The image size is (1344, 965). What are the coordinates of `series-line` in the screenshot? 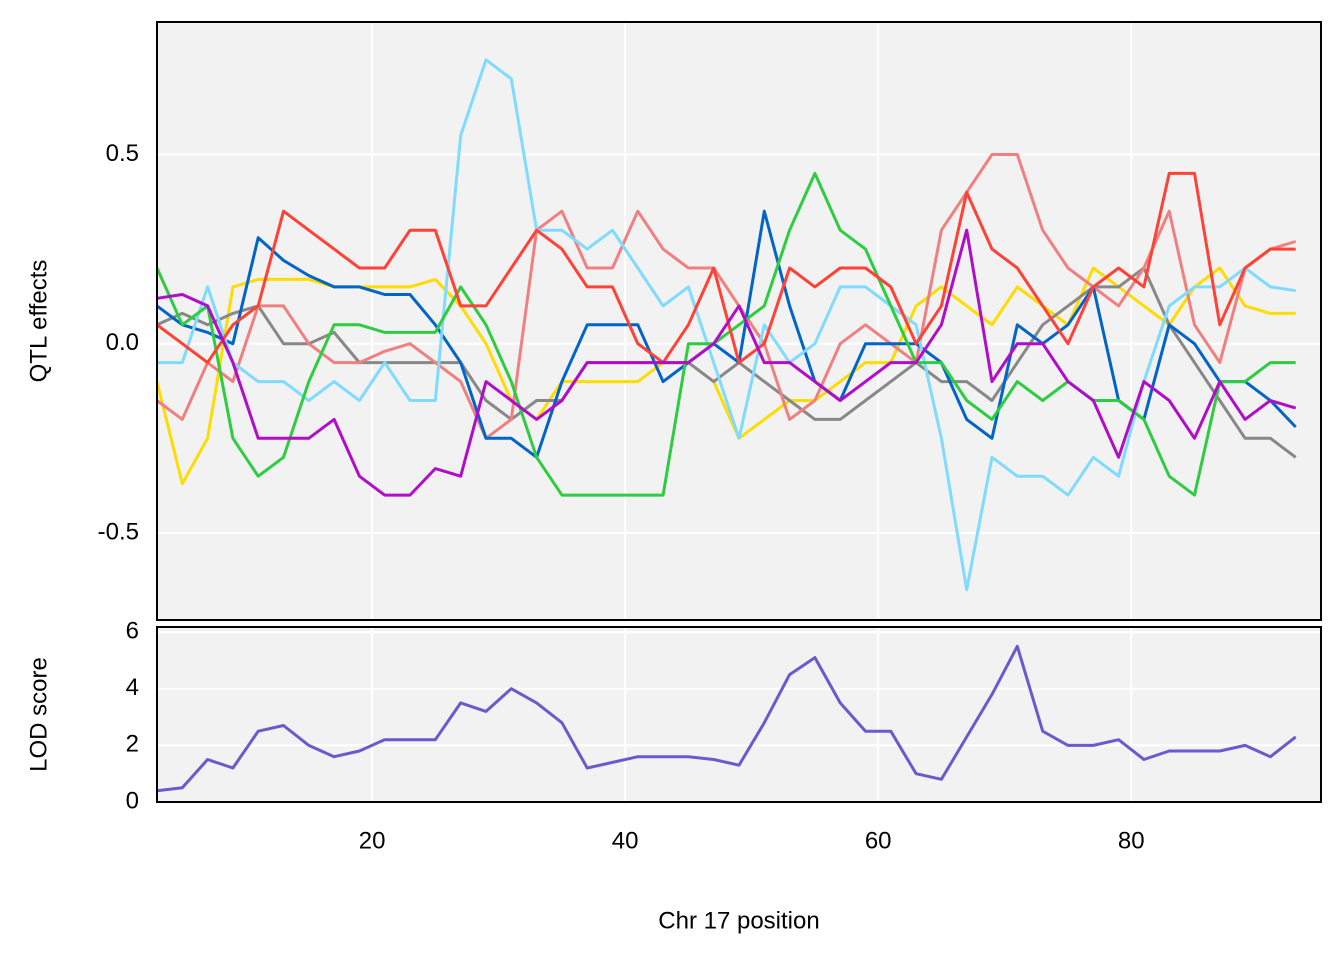 It's located at (726, 718).